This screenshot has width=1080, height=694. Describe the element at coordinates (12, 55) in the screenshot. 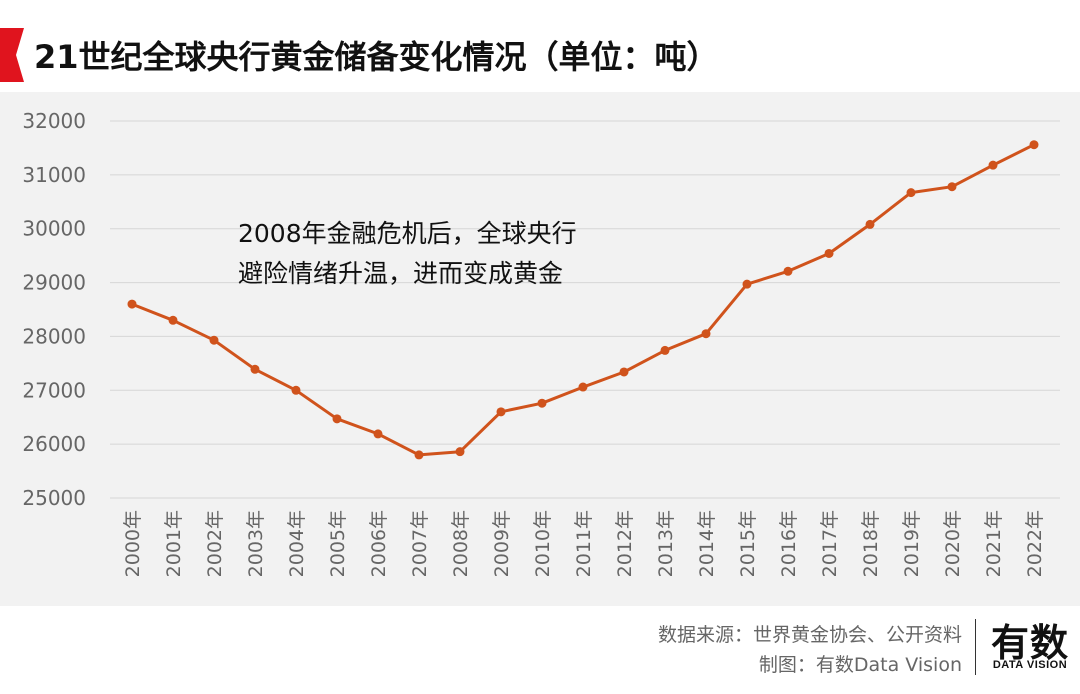

I see `title-accent-bar` at that location.